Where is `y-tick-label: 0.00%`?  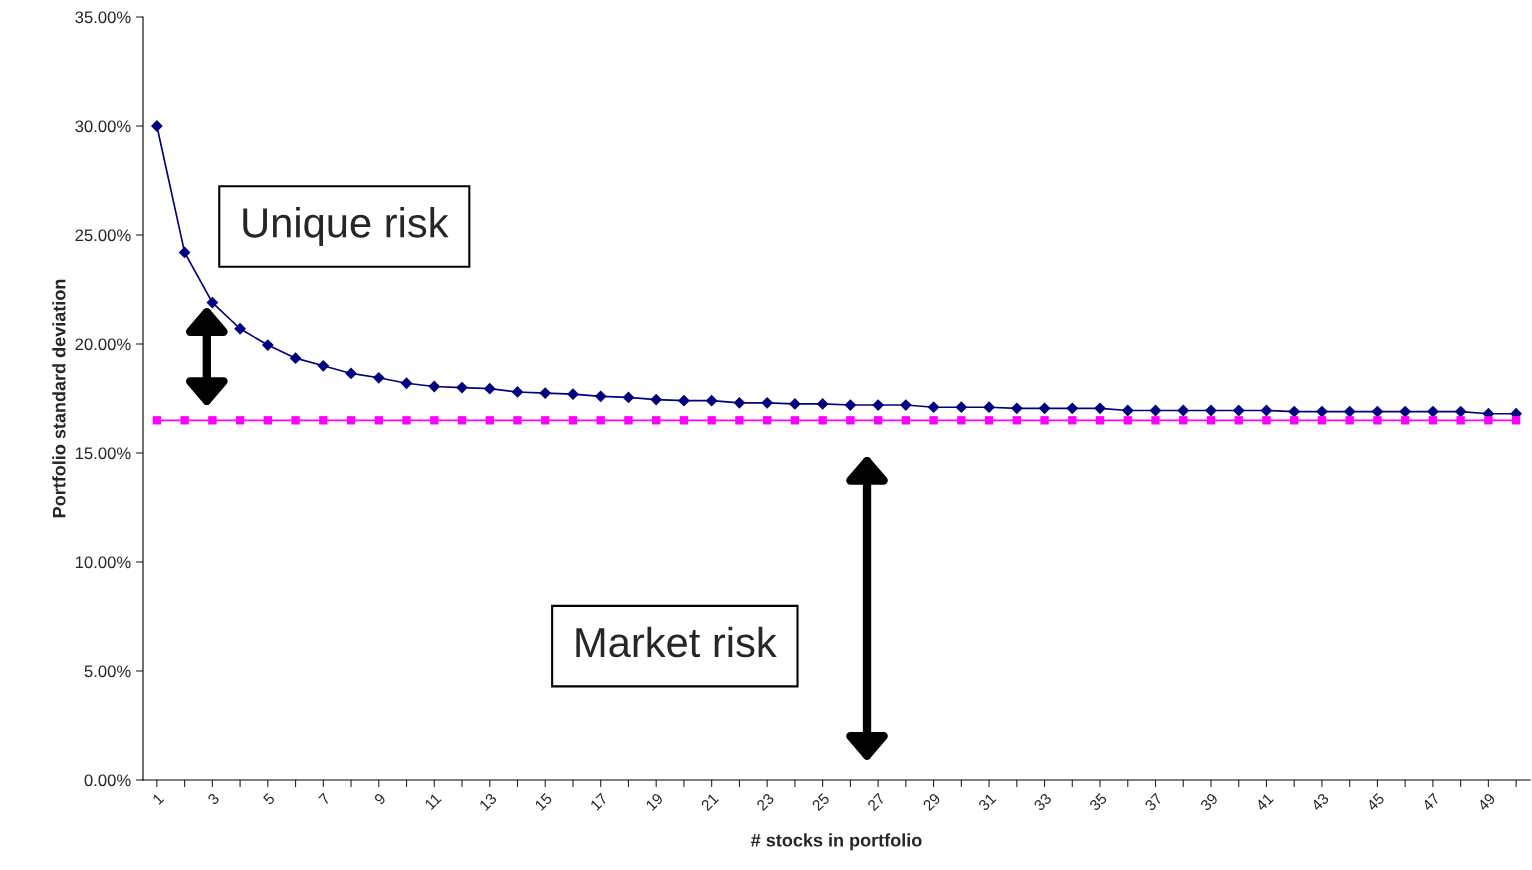
y-tick-label: 0.00% is located at coordinates (107, 780).